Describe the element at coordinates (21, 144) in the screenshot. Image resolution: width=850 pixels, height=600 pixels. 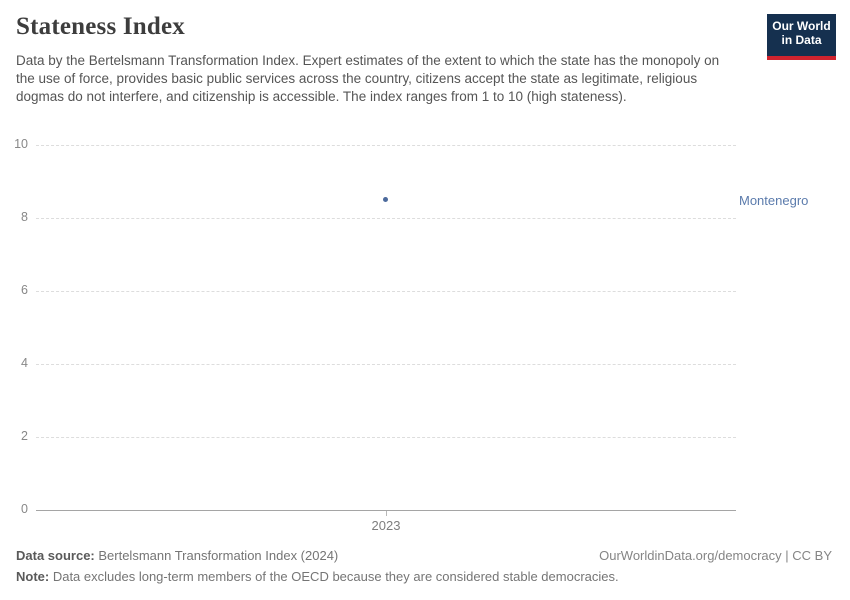
I see `y-axis-tick-label: 10` at that location.